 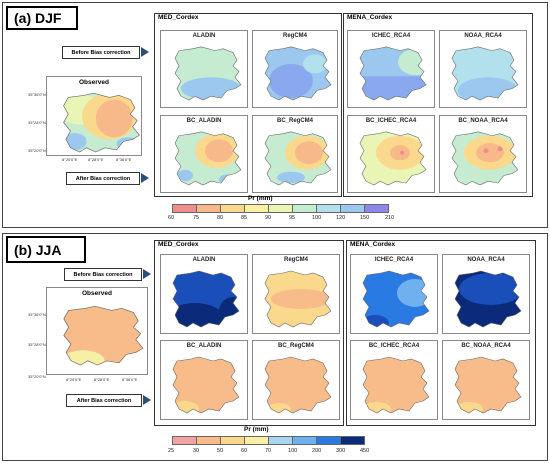 What do you see at coordinates (365, 451) in the screenshot?
I see `legend-label: 450` at bounding box center [365, 451].